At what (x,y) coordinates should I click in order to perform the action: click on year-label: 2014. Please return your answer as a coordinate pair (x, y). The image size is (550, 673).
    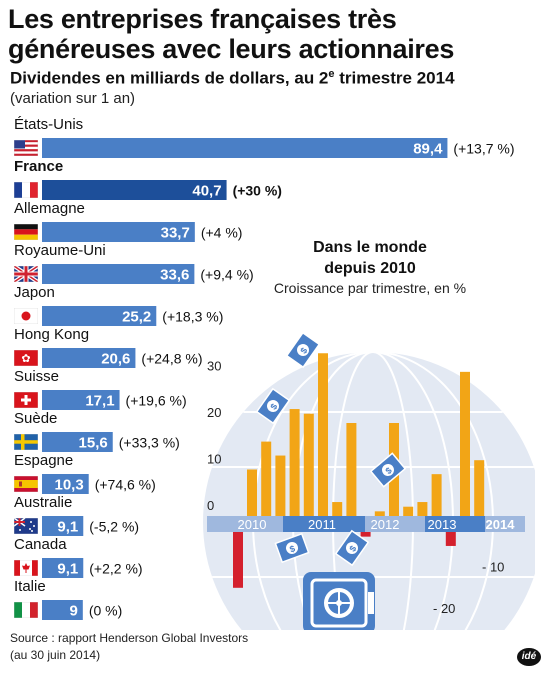
    Looking at the image, I should click on (501, 524).